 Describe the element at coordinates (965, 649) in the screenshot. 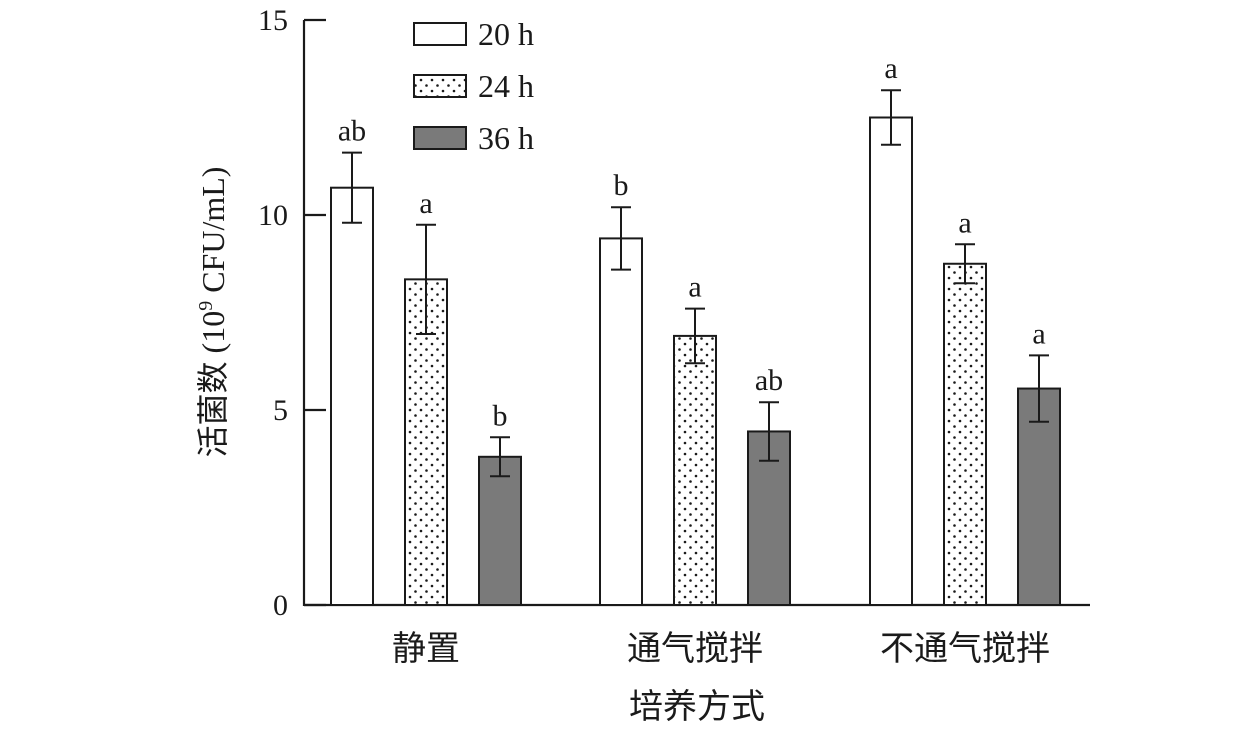

I see `category-label: 不通气搅拌` at that location.